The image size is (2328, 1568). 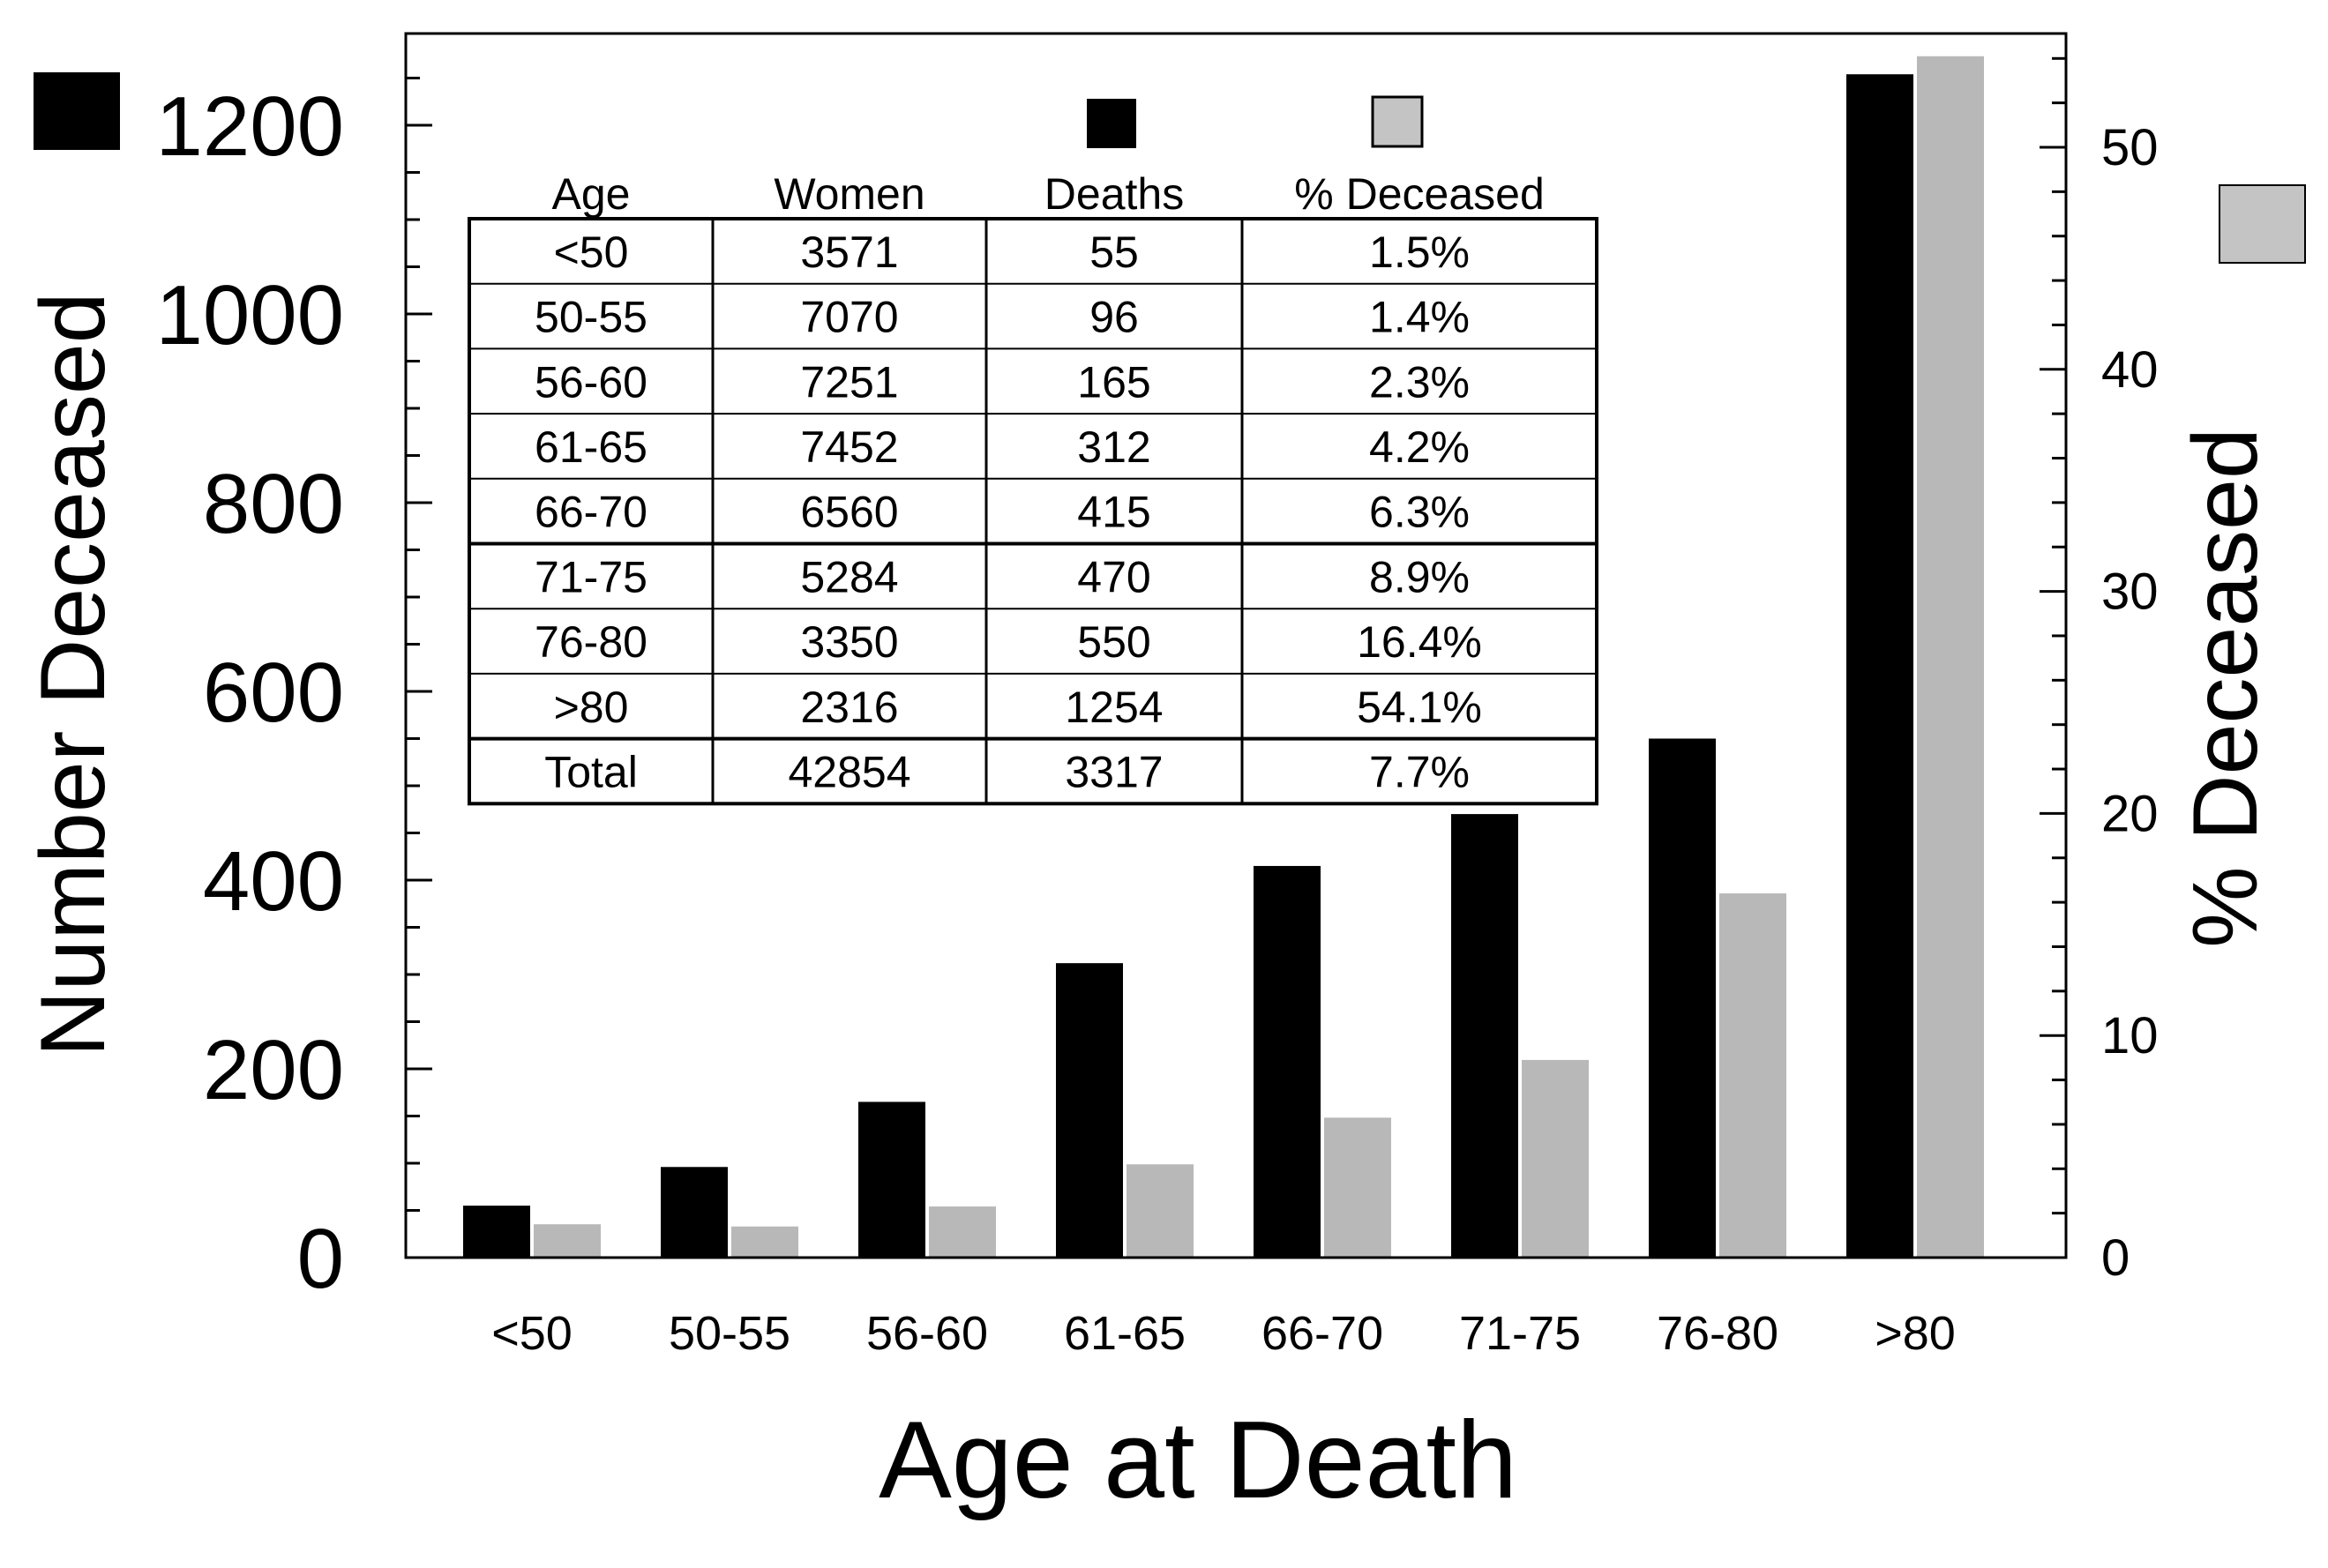 What do you see at coordinates (1111, 123) in the screenshot?
I see `legend-deaths-swatch` at bounding box center [1111, 123].